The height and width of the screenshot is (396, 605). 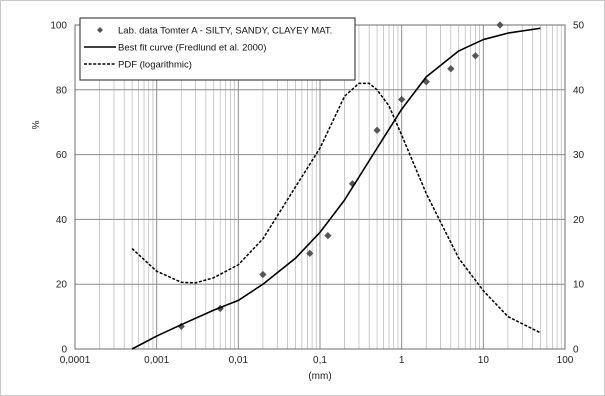 What do you see at coordinates (576, 350) in the screenshot?
I see `y-right-tick-label: 0` at bounding box center [576, 350].